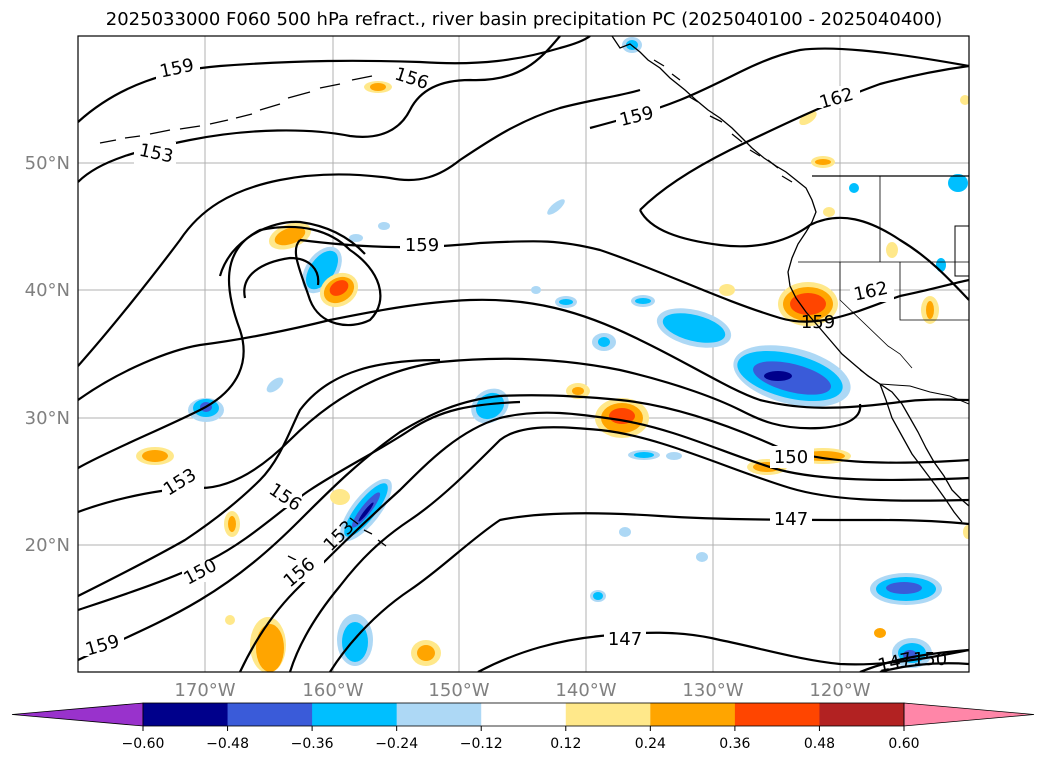 This screenshot has width=1047, height=765. What do you see at coordinates (522, 690) in the screenshot?
I see `lon-axis-labels: 170°W 160°W 150°W 140°W 130°W 120°W` at bounding box center [522, 690].